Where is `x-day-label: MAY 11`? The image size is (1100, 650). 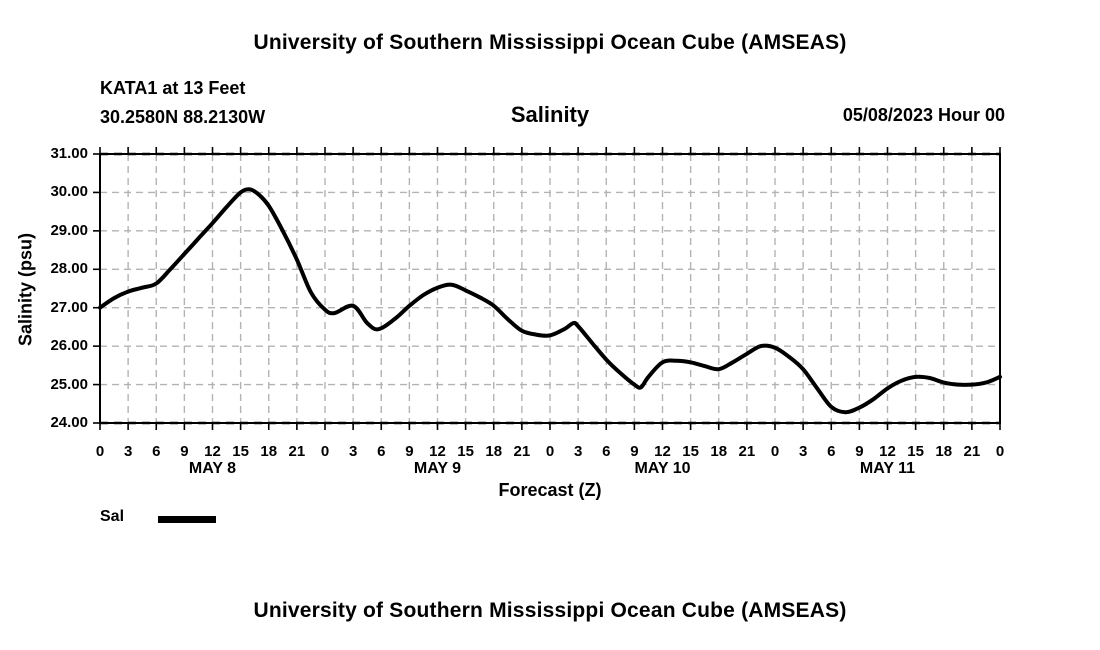 x-day-label: MAY 11 is located at coordinates (887, 468).